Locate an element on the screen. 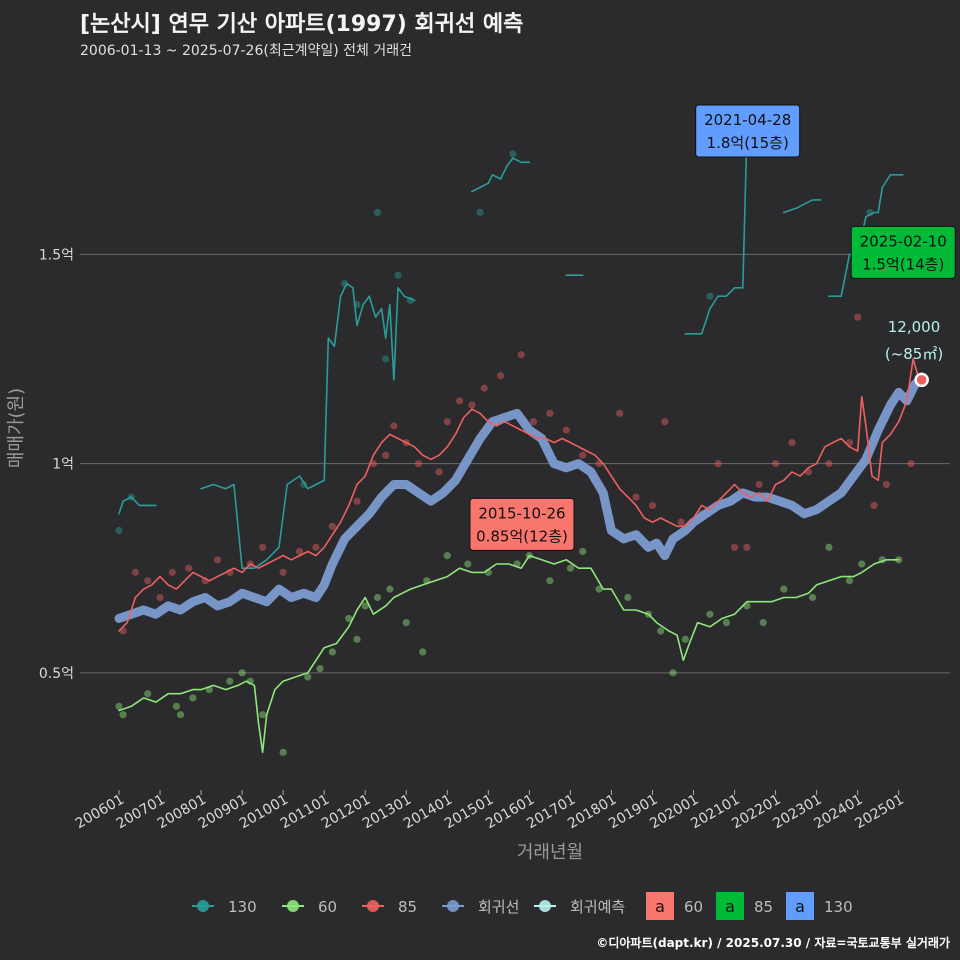 The image size is (960, 960). x-axis-title: 거래년월 is located at coordinates (550, 852).